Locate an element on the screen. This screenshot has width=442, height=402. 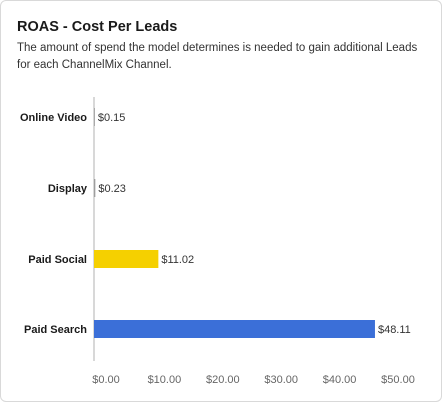
x-tick-label-1: $10.00 is located at coordinates (165, 380).